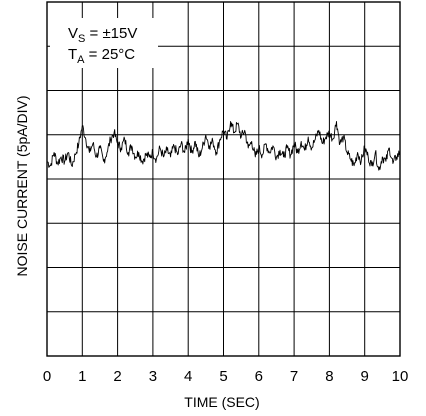 This screenshot has width=426, height=416. I want to click on x-tick-label: 1, so click(82, 376).